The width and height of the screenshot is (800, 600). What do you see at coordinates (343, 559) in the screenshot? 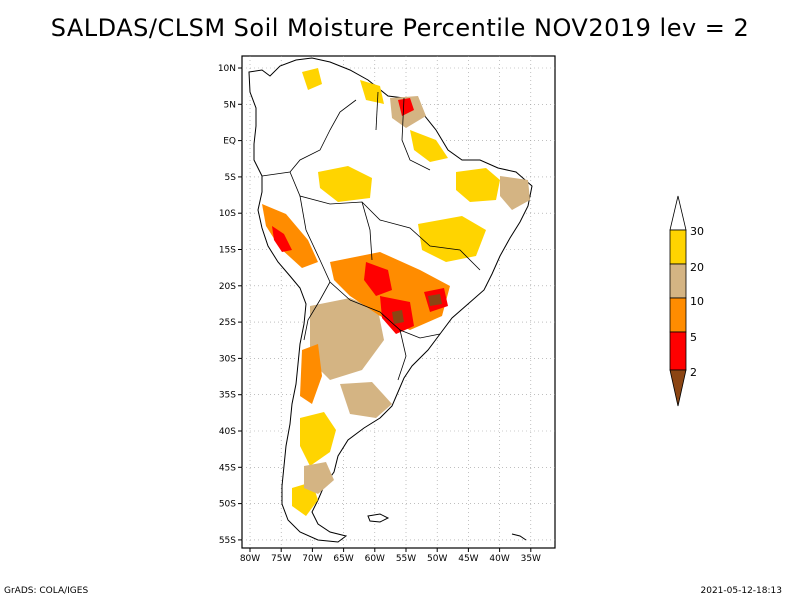
I see `longitude-label: 65W` at bounding box center [343, 559].